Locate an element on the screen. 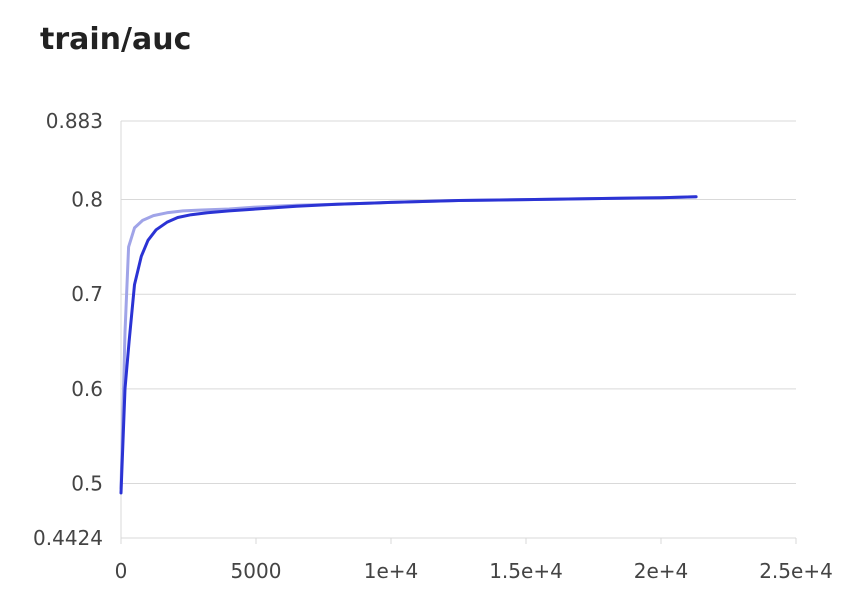  y-tick-label: 0.8 is located at coordinates (87, 200).